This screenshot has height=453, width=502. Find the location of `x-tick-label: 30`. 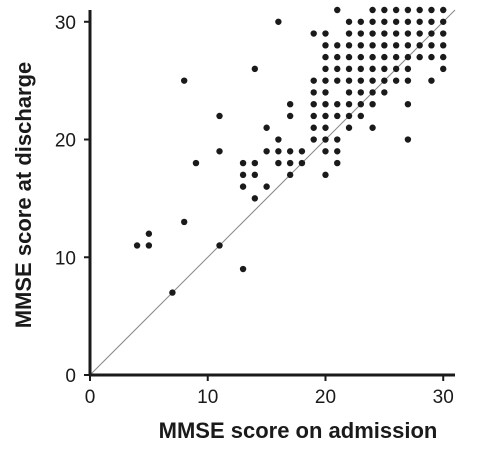

x-tick-label: 30 is located at coordinates (443, 397).